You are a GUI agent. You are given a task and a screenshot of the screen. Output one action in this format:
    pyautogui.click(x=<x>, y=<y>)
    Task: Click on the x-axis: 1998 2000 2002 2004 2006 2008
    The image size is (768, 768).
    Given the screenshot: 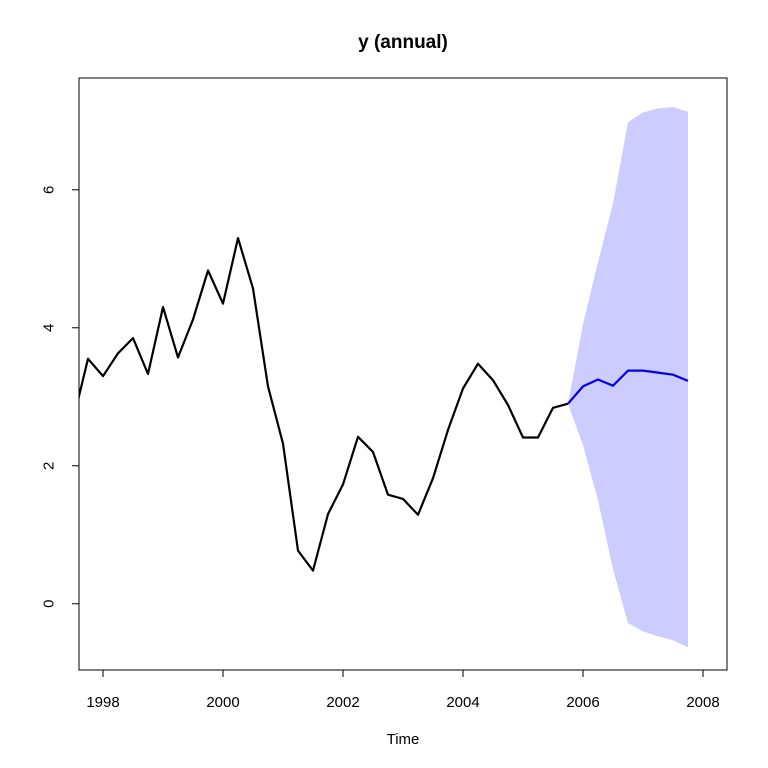 What is the action you would take?
    pyautogui.click(x=403, y=690)
    